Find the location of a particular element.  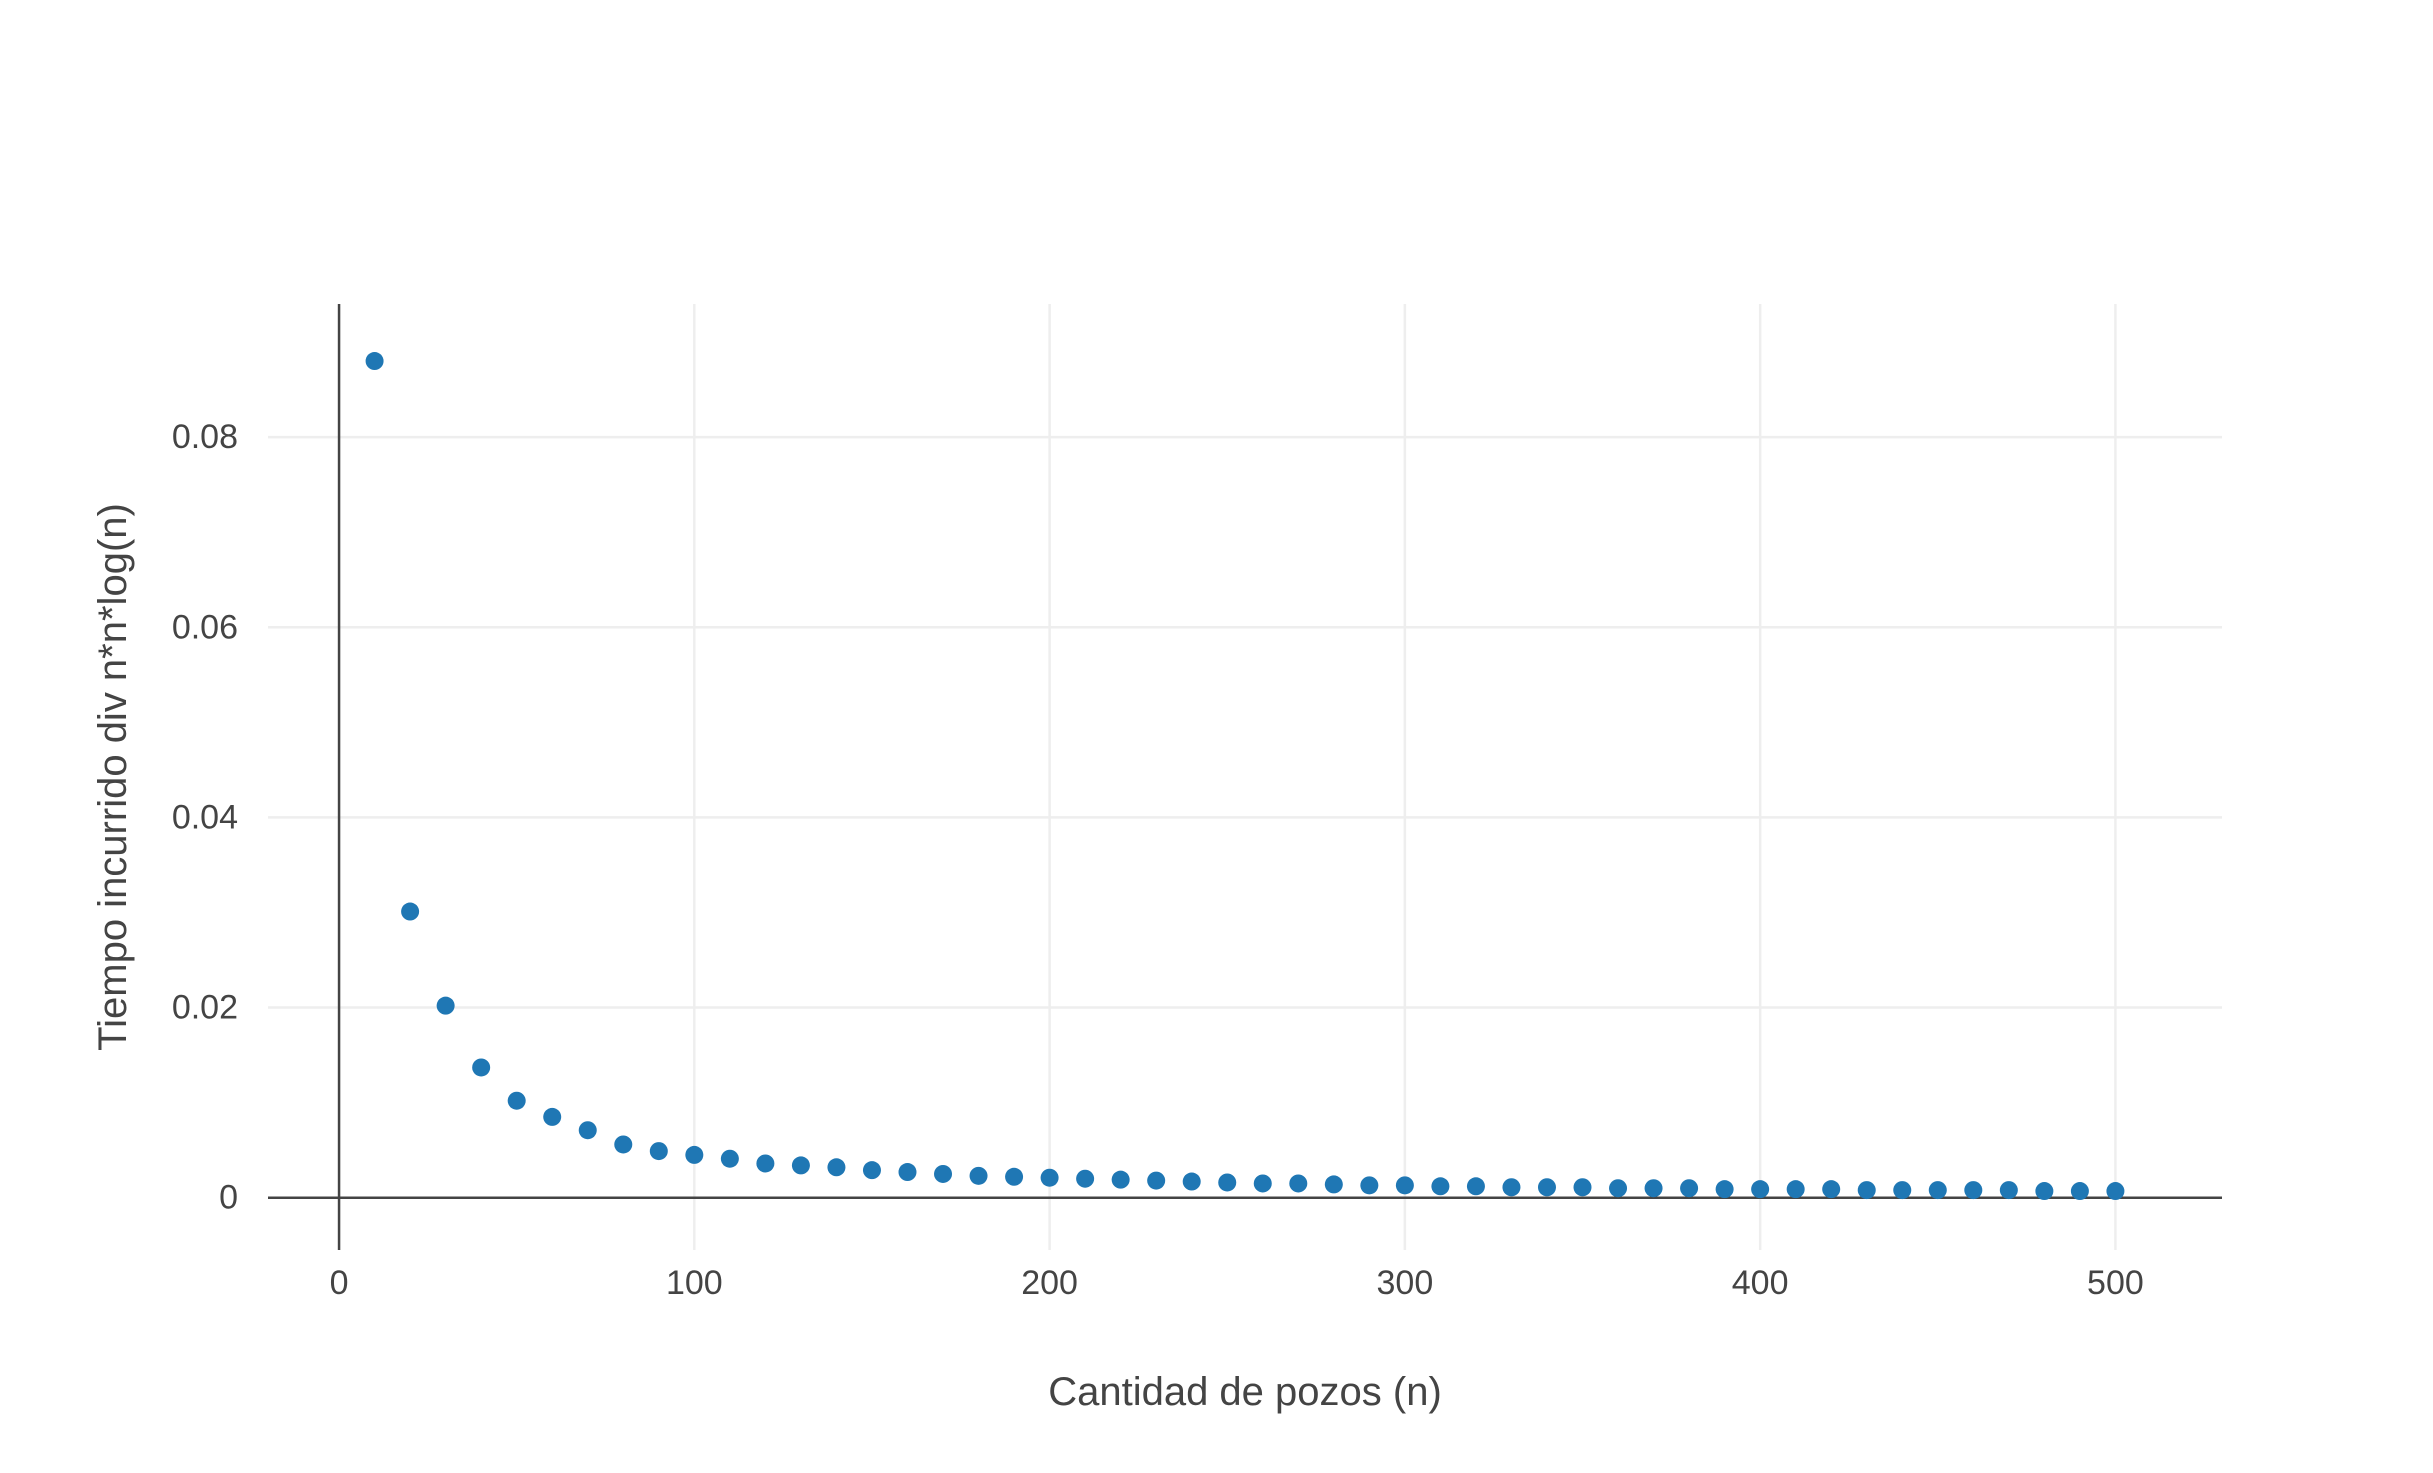

x-tick-label: 100 is located at coordinates (694, 1283).